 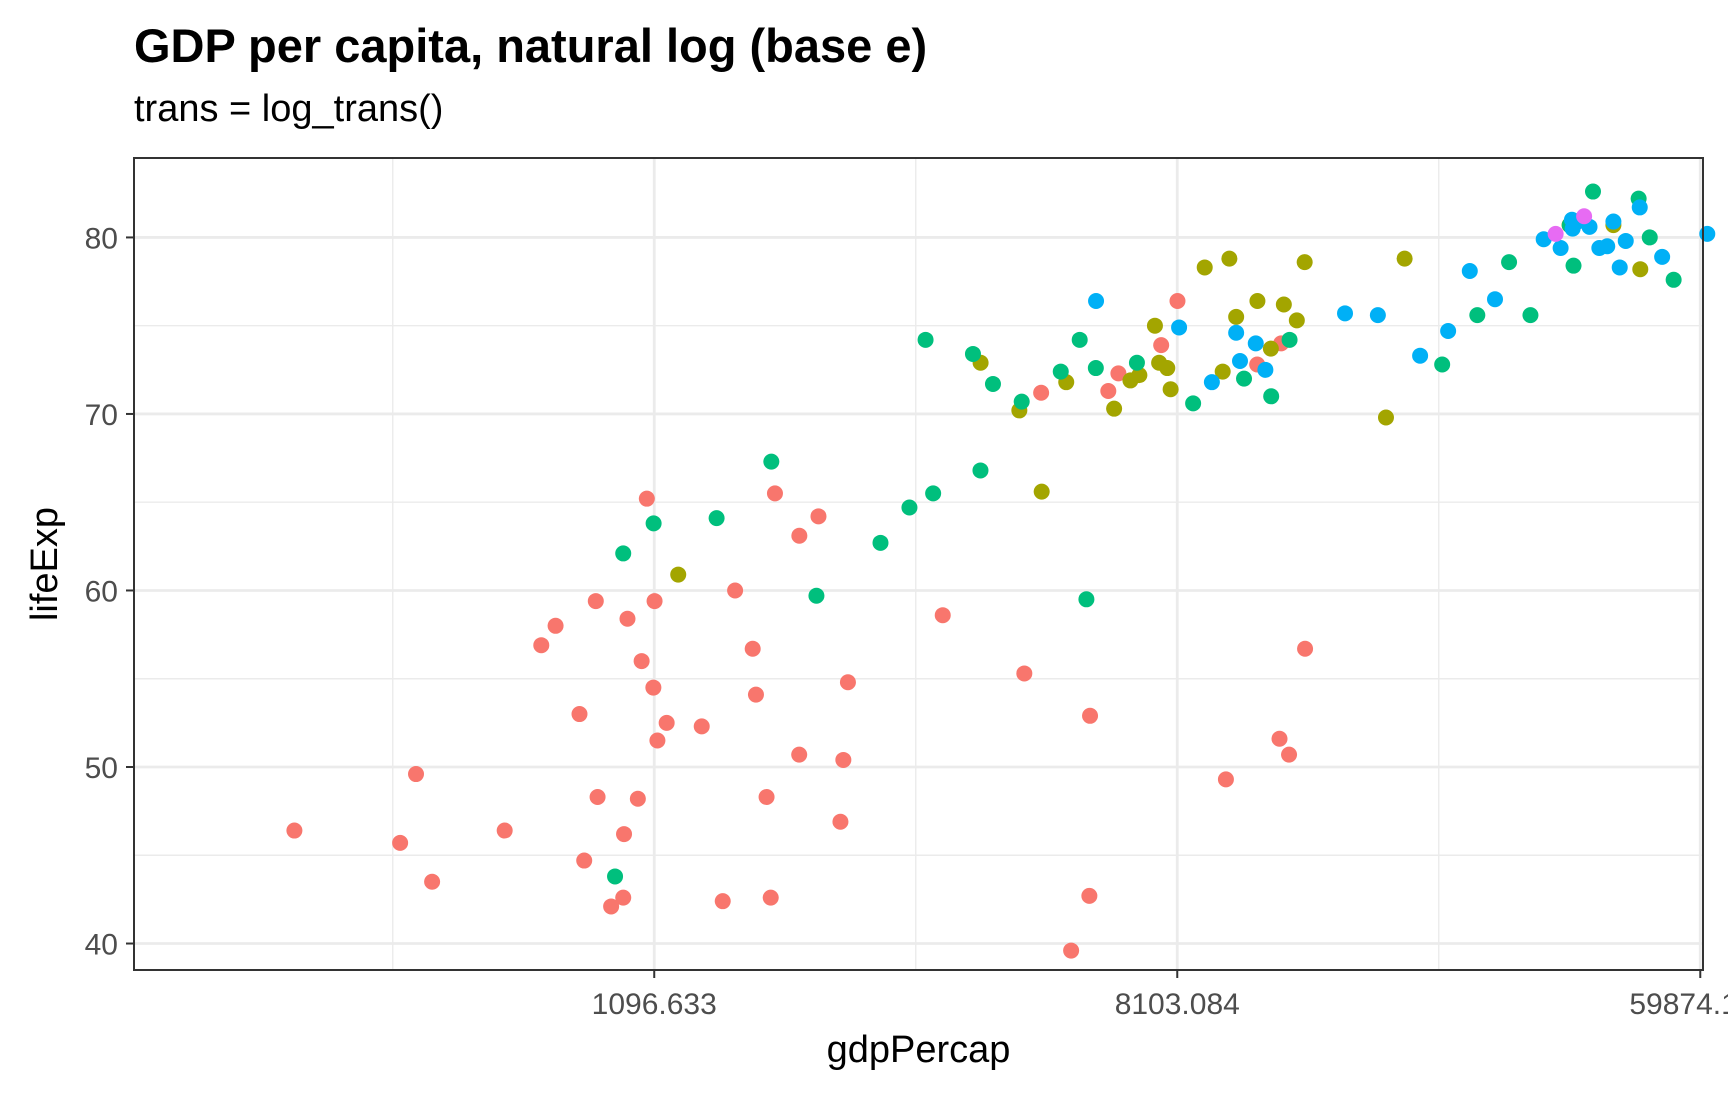 I want to click on x-tick-label: 59874.142, so click(x=1678, y=1004).